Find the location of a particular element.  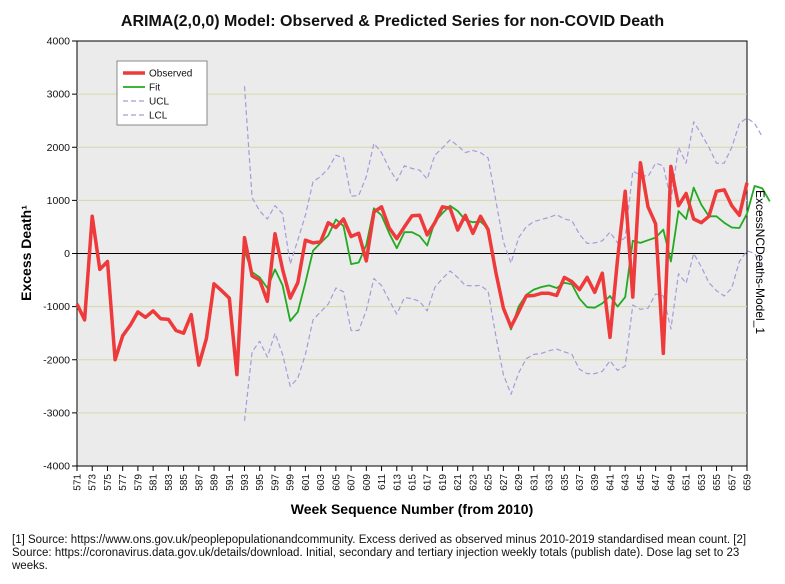

x-tick-label: 575 is located at coordinates (108, 482).